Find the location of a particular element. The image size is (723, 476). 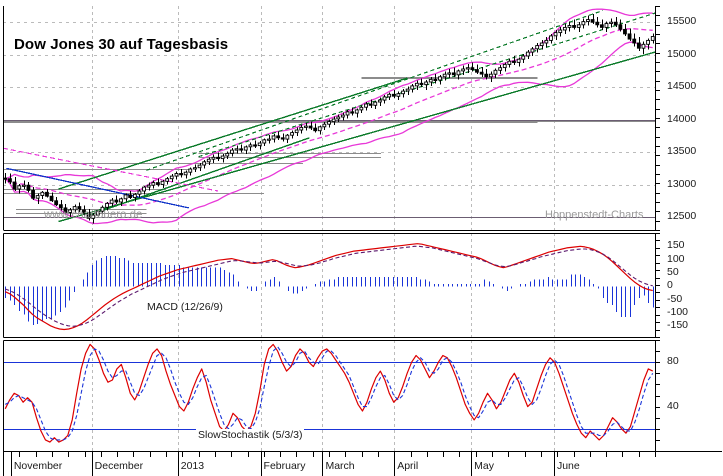

time-axis-tick-label: March is located at coordinates (340, 466).